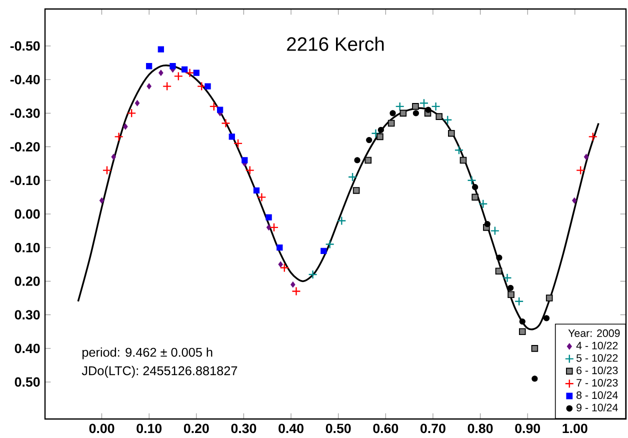 The image size is (628, 438). What do you see at coordinates (27, 214) in the screenshot?
I see `y-tick-label: 0.00` at bounding box center [27, 214].